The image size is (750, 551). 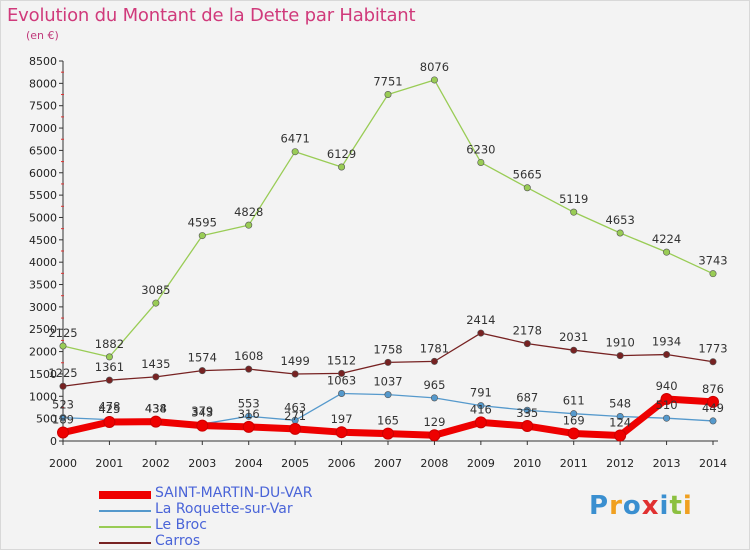 What do you see at coordinates (481, 463) in the screenshot?
I see `x-tick-label: 2009` at bounding box center [481, 463].